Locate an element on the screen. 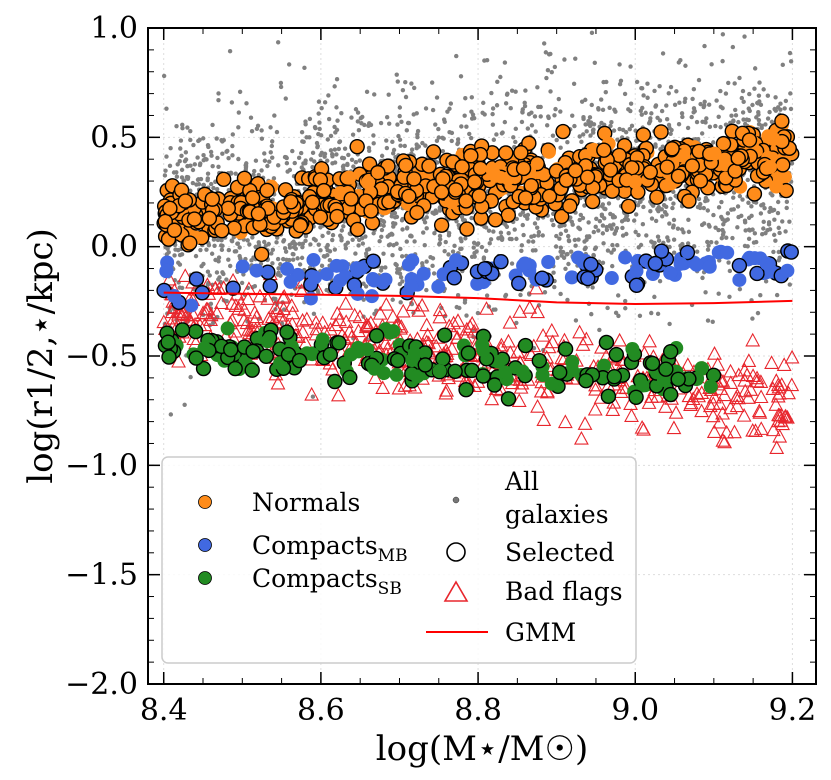 This screenshot has height=780, width=831. y-tick-label: 0.0 is located at coordinates (114, 247).